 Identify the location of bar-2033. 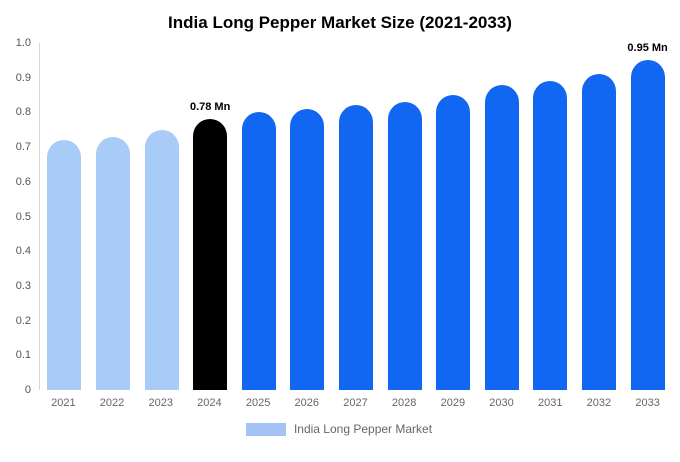
(647, 225).